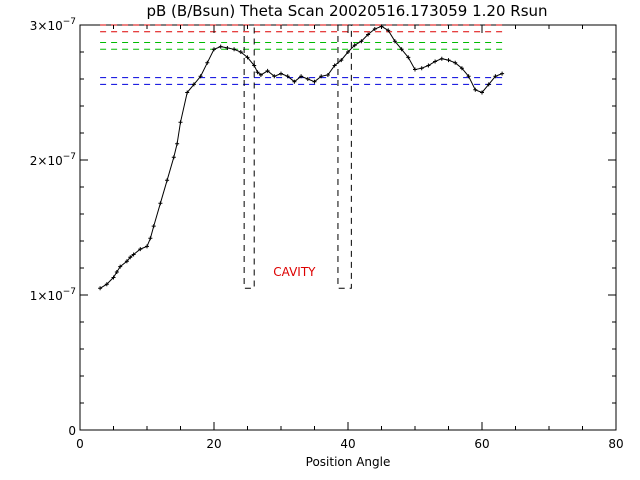 Image resolution: width=640 pixels, height=480 pixels. What do you see at coordinates (481, 444) in the screenshot?
I see `x-tick-label-4: 60` at bounding box center [481, 444].